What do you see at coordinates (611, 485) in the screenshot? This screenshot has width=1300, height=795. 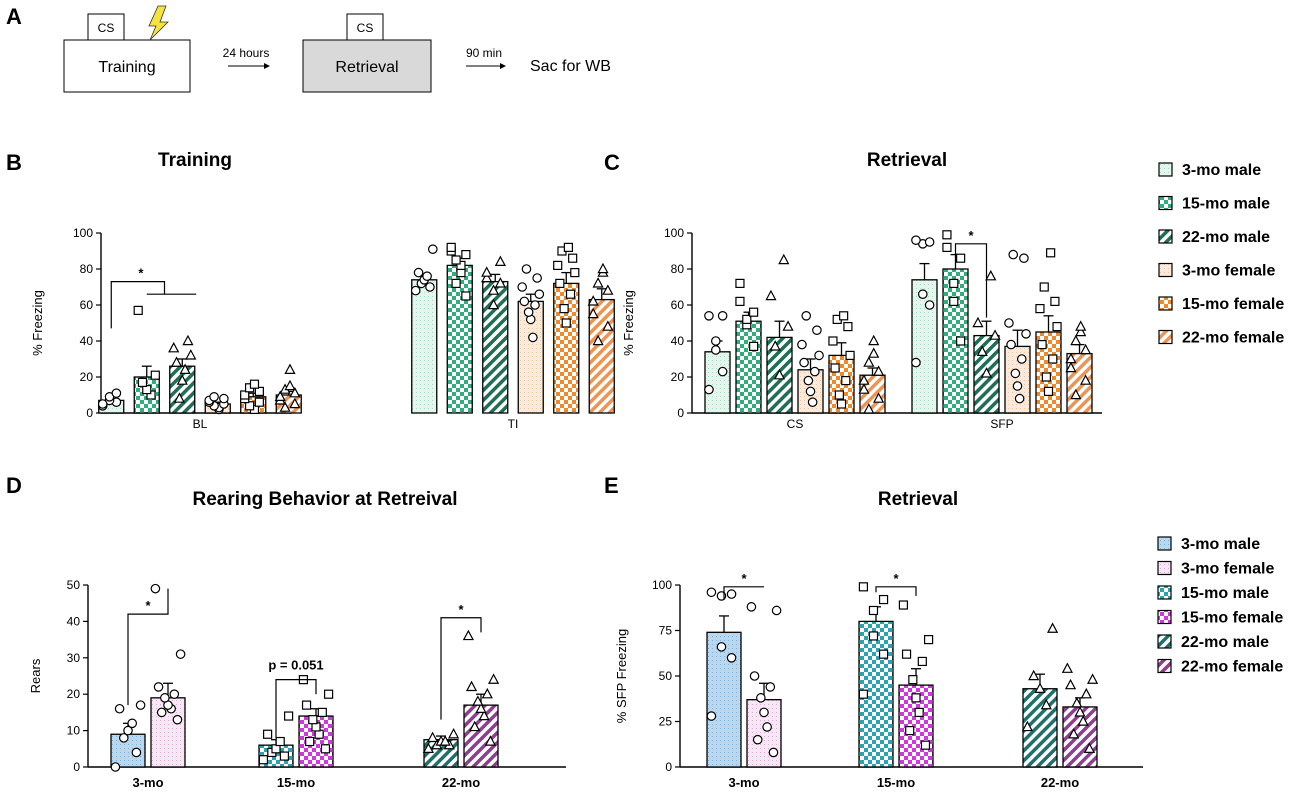 I see `panel-letter-e: E` at bounding box center [611, 485].